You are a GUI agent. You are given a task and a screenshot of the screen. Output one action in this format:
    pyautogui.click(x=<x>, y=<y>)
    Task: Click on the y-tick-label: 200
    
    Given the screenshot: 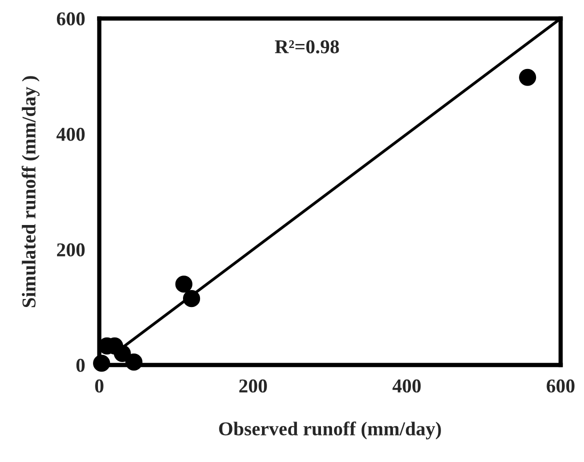 What is the action you would take?
    pyautogui.click(x=71, y=249)
    